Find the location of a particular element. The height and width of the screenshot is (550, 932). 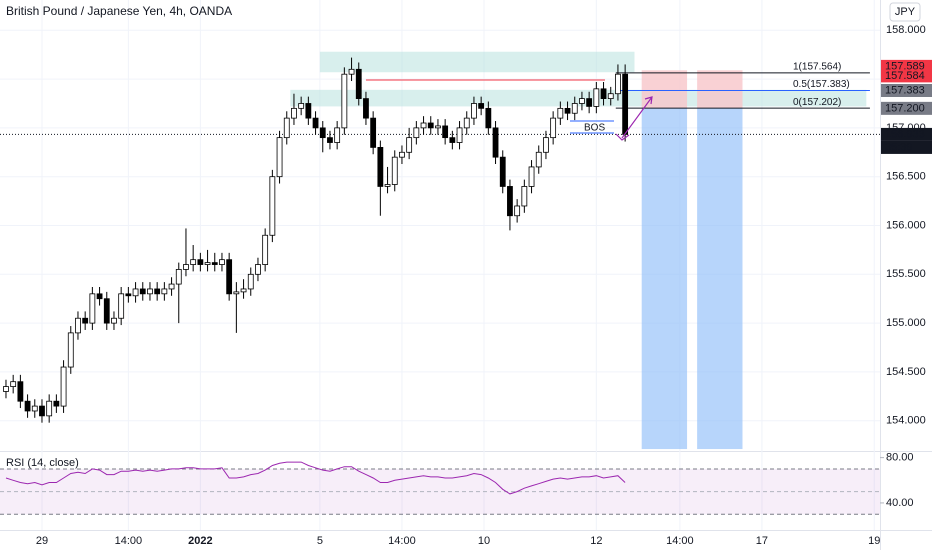

price-label-text: 156.933 is located at coordinates (905, 134).